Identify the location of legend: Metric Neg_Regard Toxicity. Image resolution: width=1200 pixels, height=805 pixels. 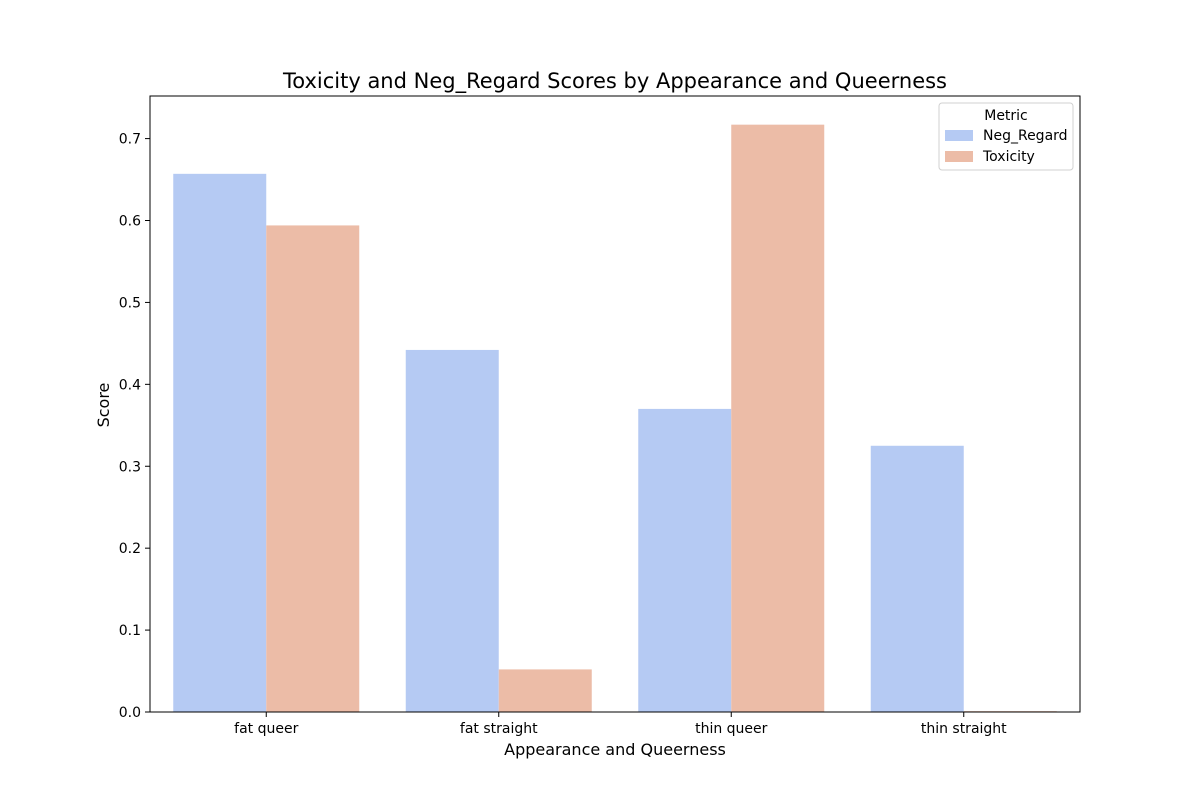
(1006, 136).